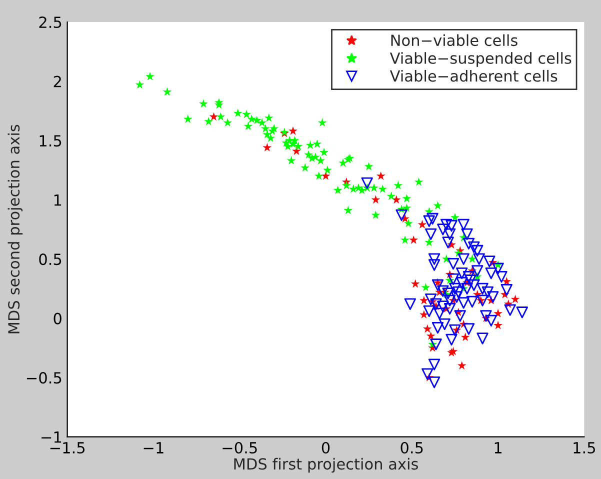 This screenshot has width=601, height=479. What do you see at coordinates (57, 82) in the screenshot?
I see `y-tick-label: 2` at bounding box center [57, 82].